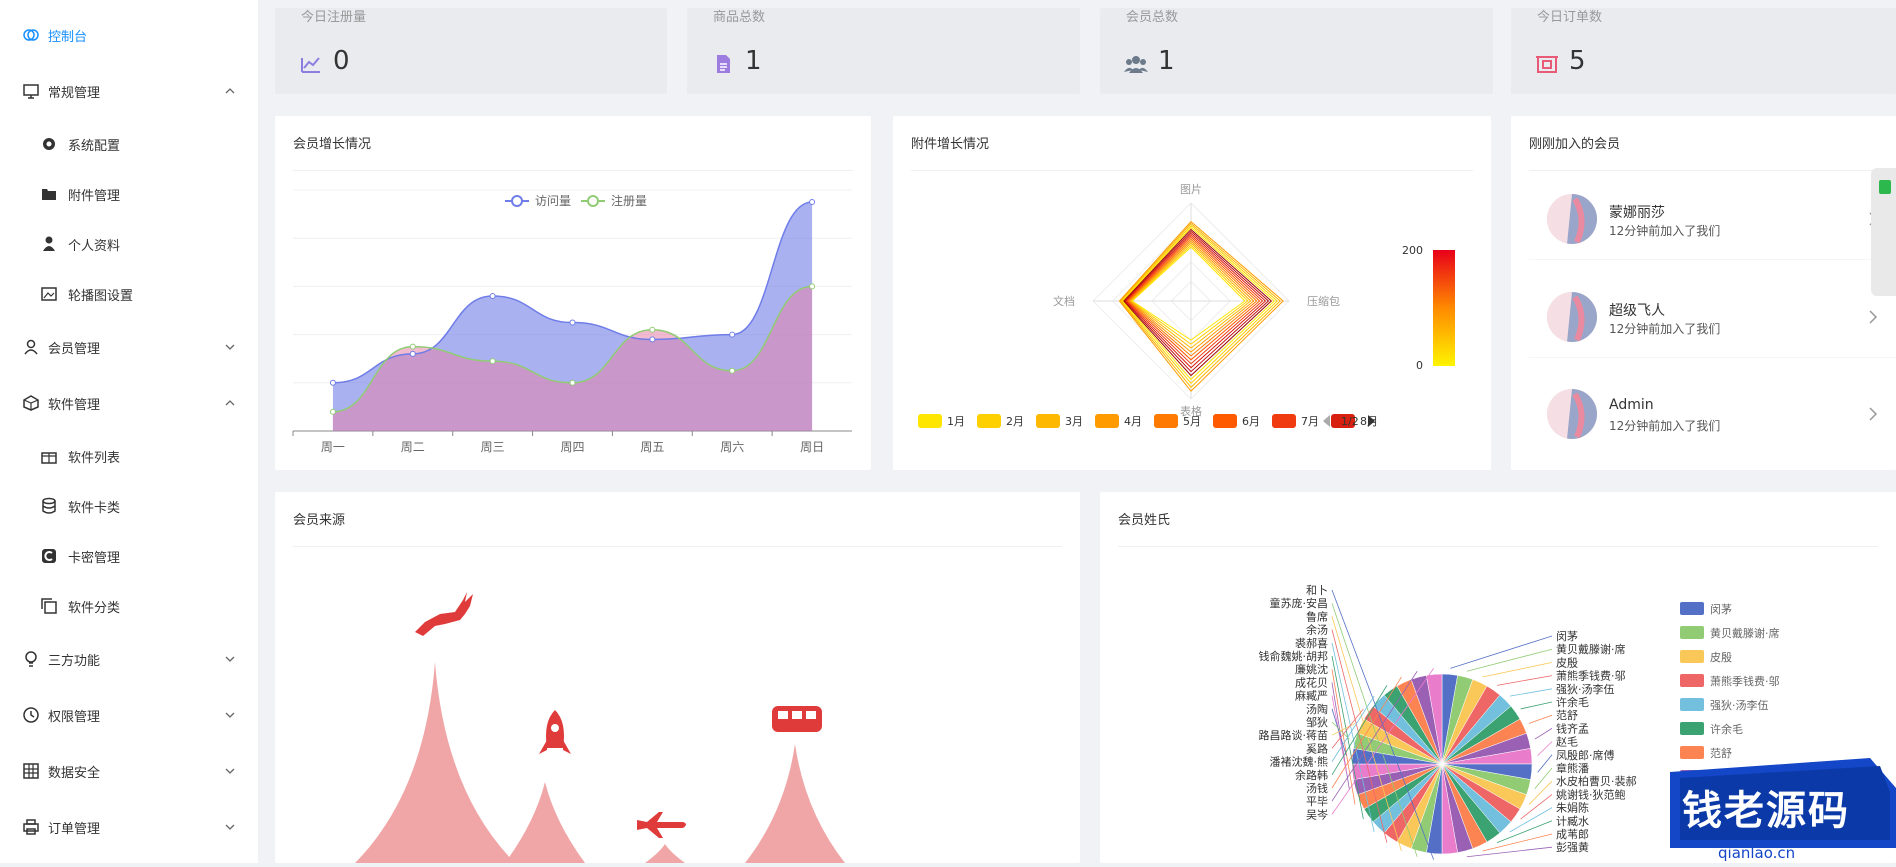 This screenshot has height=867, width=1896. I want to click on image-icon, so click(49, 294).